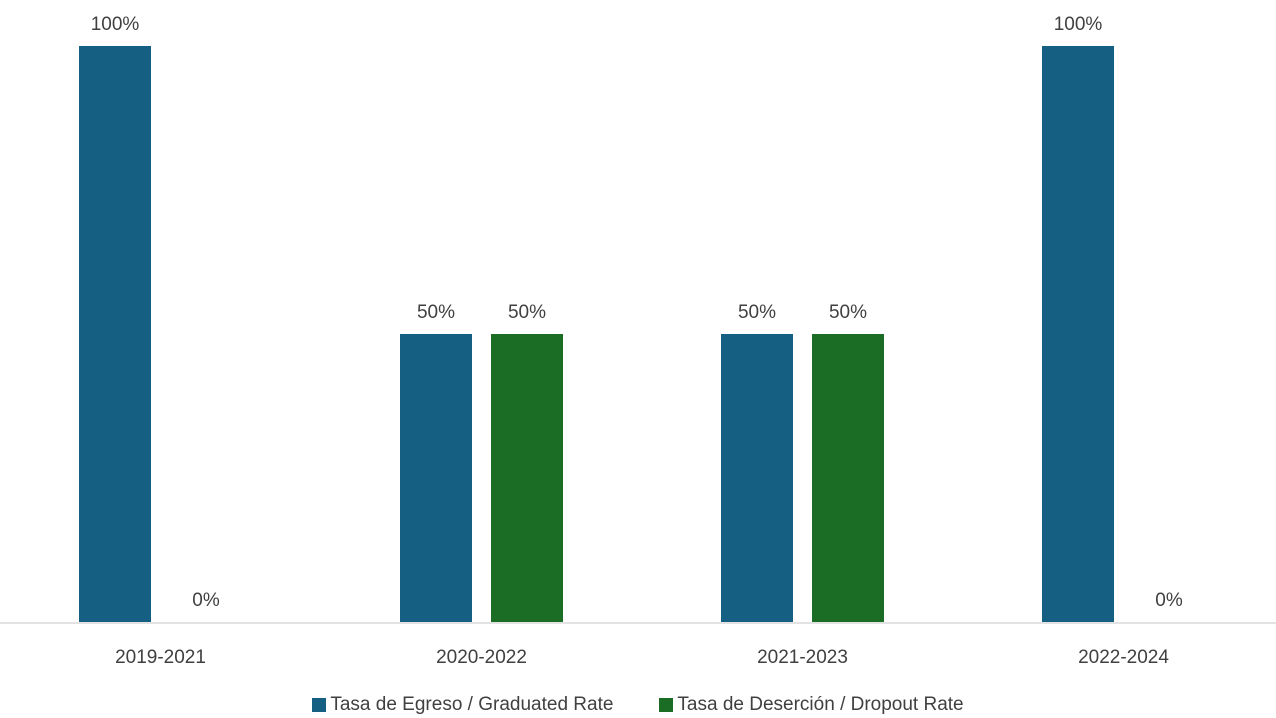 Image resolution: width=1276 pixels, height=718 pixels. I want to click on legend-label-dropout: Tasa de Deserción / Dropout Rate, so click(820, 704).